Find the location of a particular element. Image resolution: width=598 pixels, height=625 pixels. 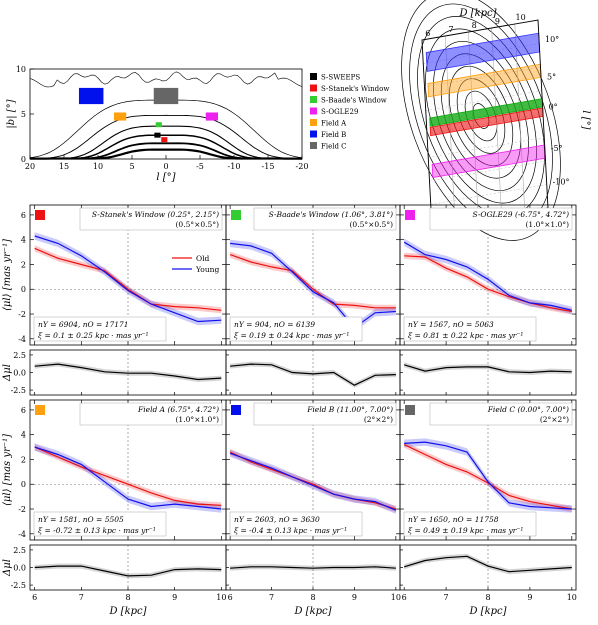

xi-value: ξ = 0.19 ± 0.24 kpc · mas yr⁻¹ is located at coordinates (291, 335).